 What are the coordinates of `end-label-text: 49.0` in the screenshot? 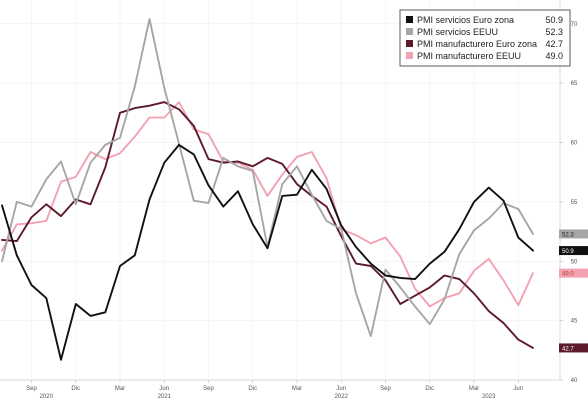 It's located at (568, 275).